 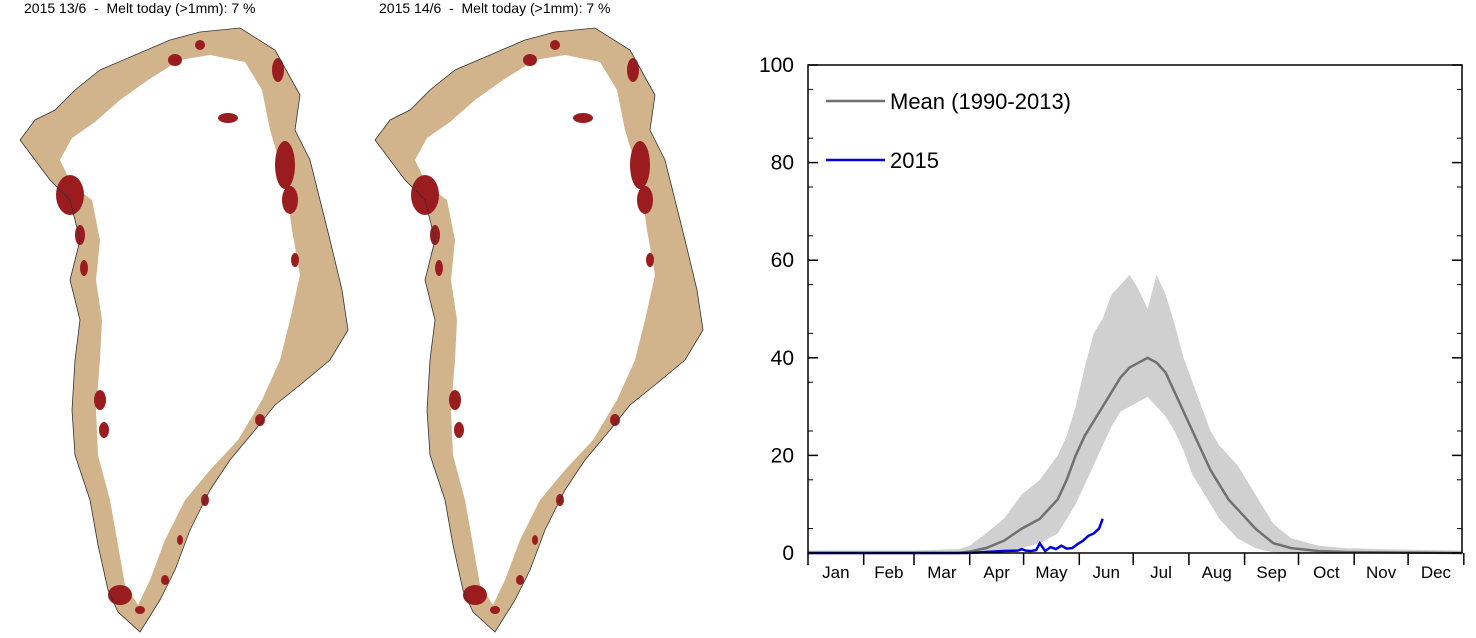 I want to click on x-tick-label: Nov, so click(x=1381, y=572).